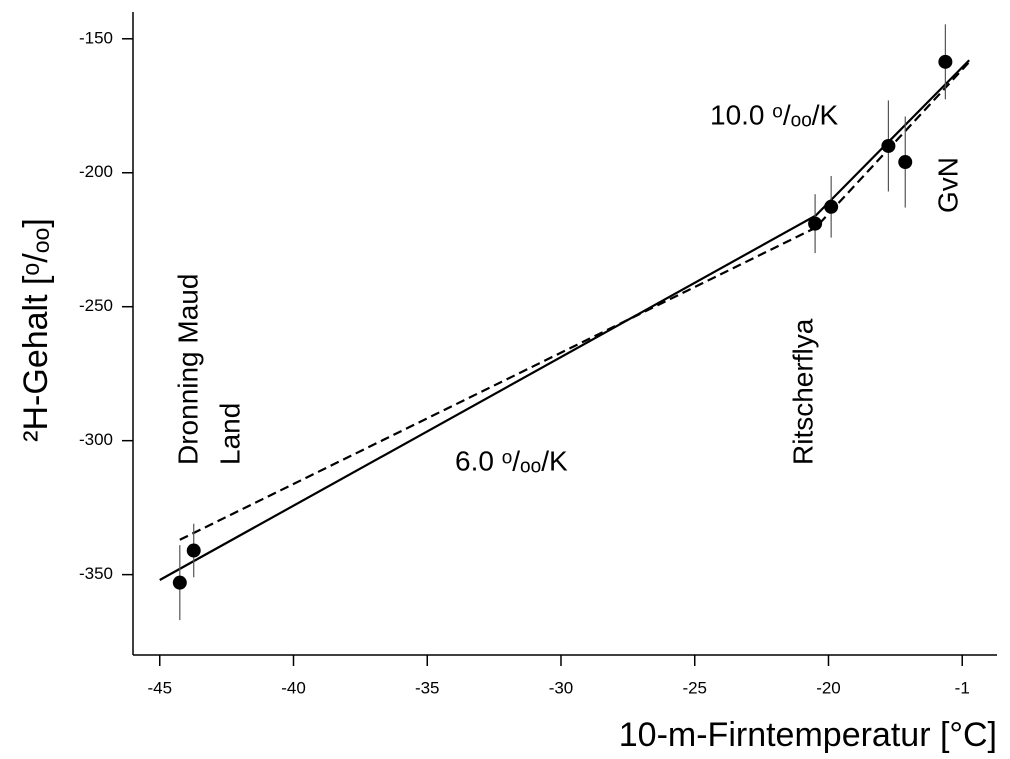 The width and height of the screenshot is (1010, 759). Describe the element at coordinates (694, 687) in the screenshot. I see `x-tick-label: -25` at that location.